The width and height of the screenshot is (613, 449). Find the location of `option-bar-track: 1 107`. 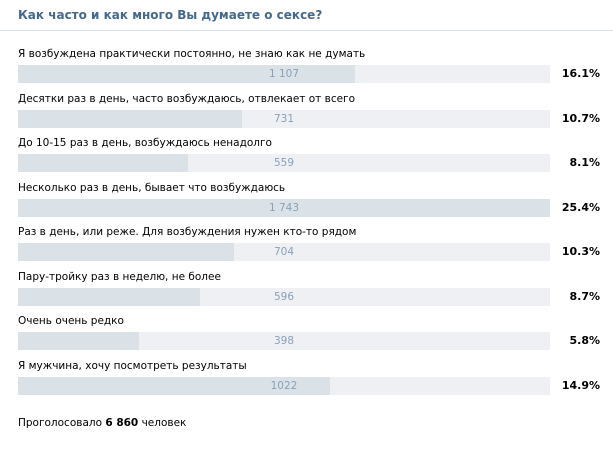

option-bar-track: 1 107 is located at coordinates (284, 74).